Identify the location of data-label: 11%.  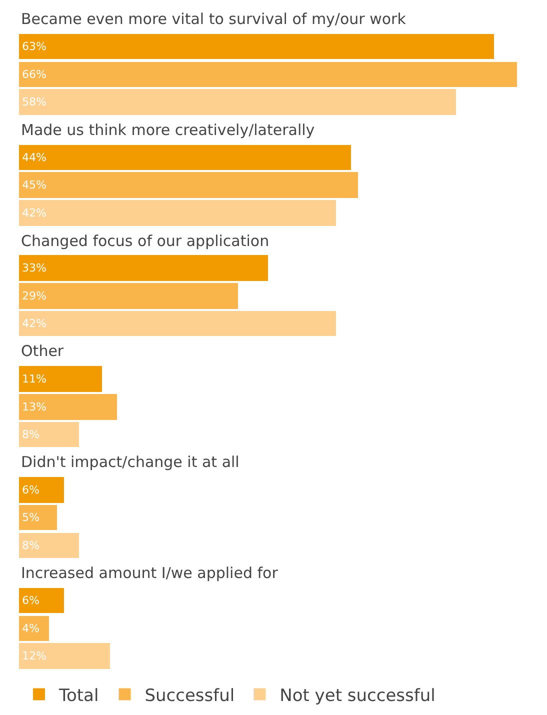
(34, 379).